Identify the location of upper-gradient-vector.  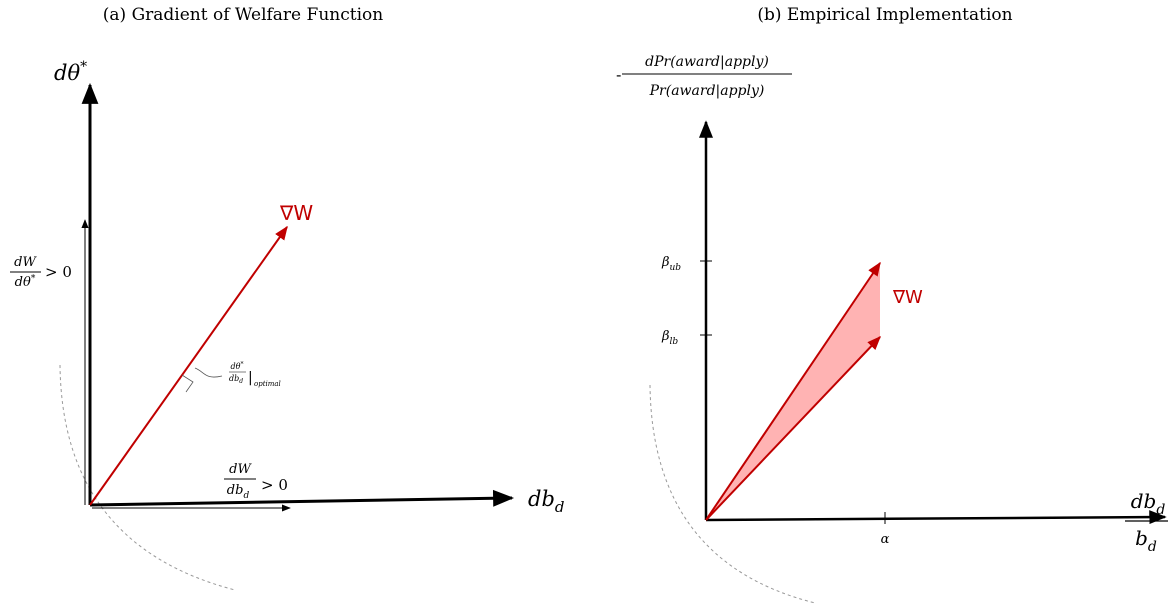
(793, 391).